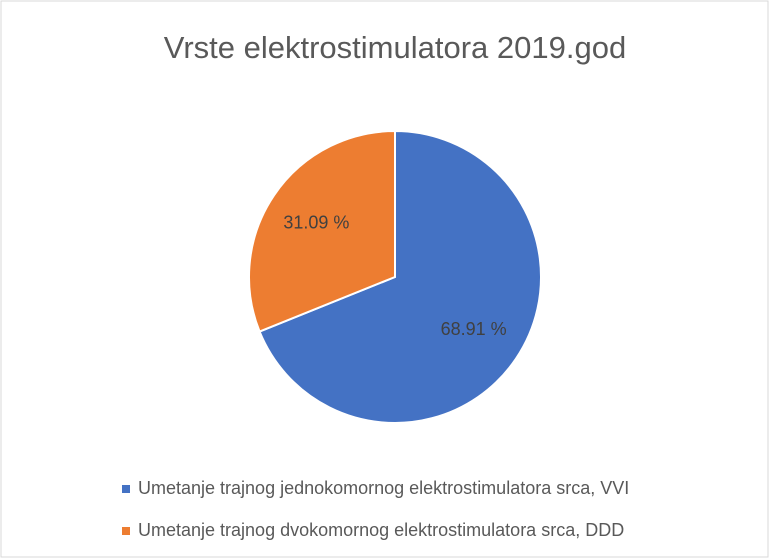 This screenshot has height=558, width=769. I want to click on pie-slice, so click(322, 231).